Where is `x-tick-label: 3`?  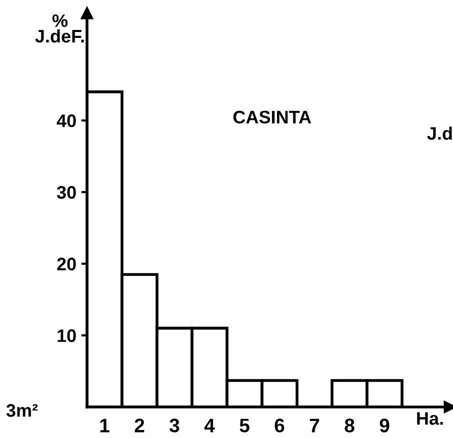
x-tick-label: 3 is located at coordinates (175, 425).